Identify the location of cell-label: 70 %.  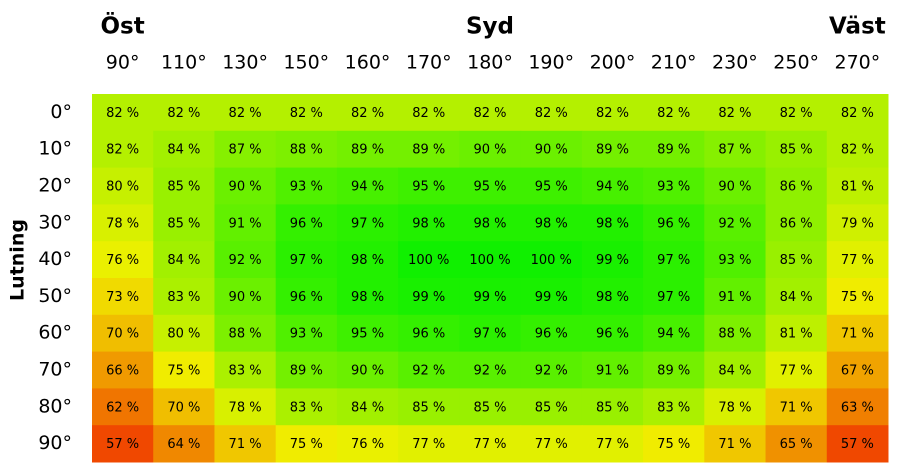
(122, 334).